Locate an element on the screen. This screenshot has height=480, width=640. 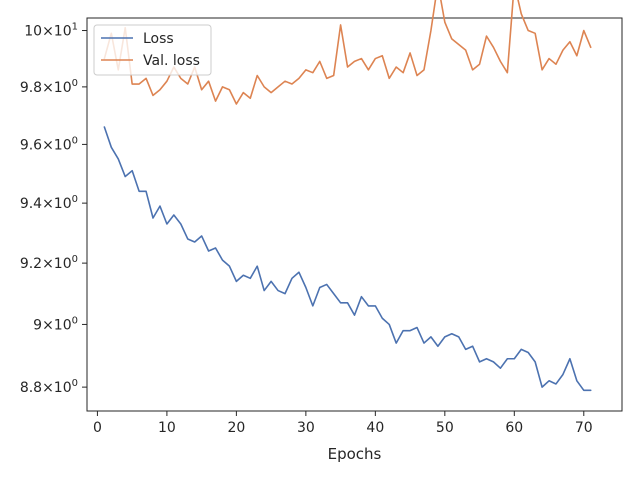
legend: Loss Val. loss is located at coordinates (152, 50).